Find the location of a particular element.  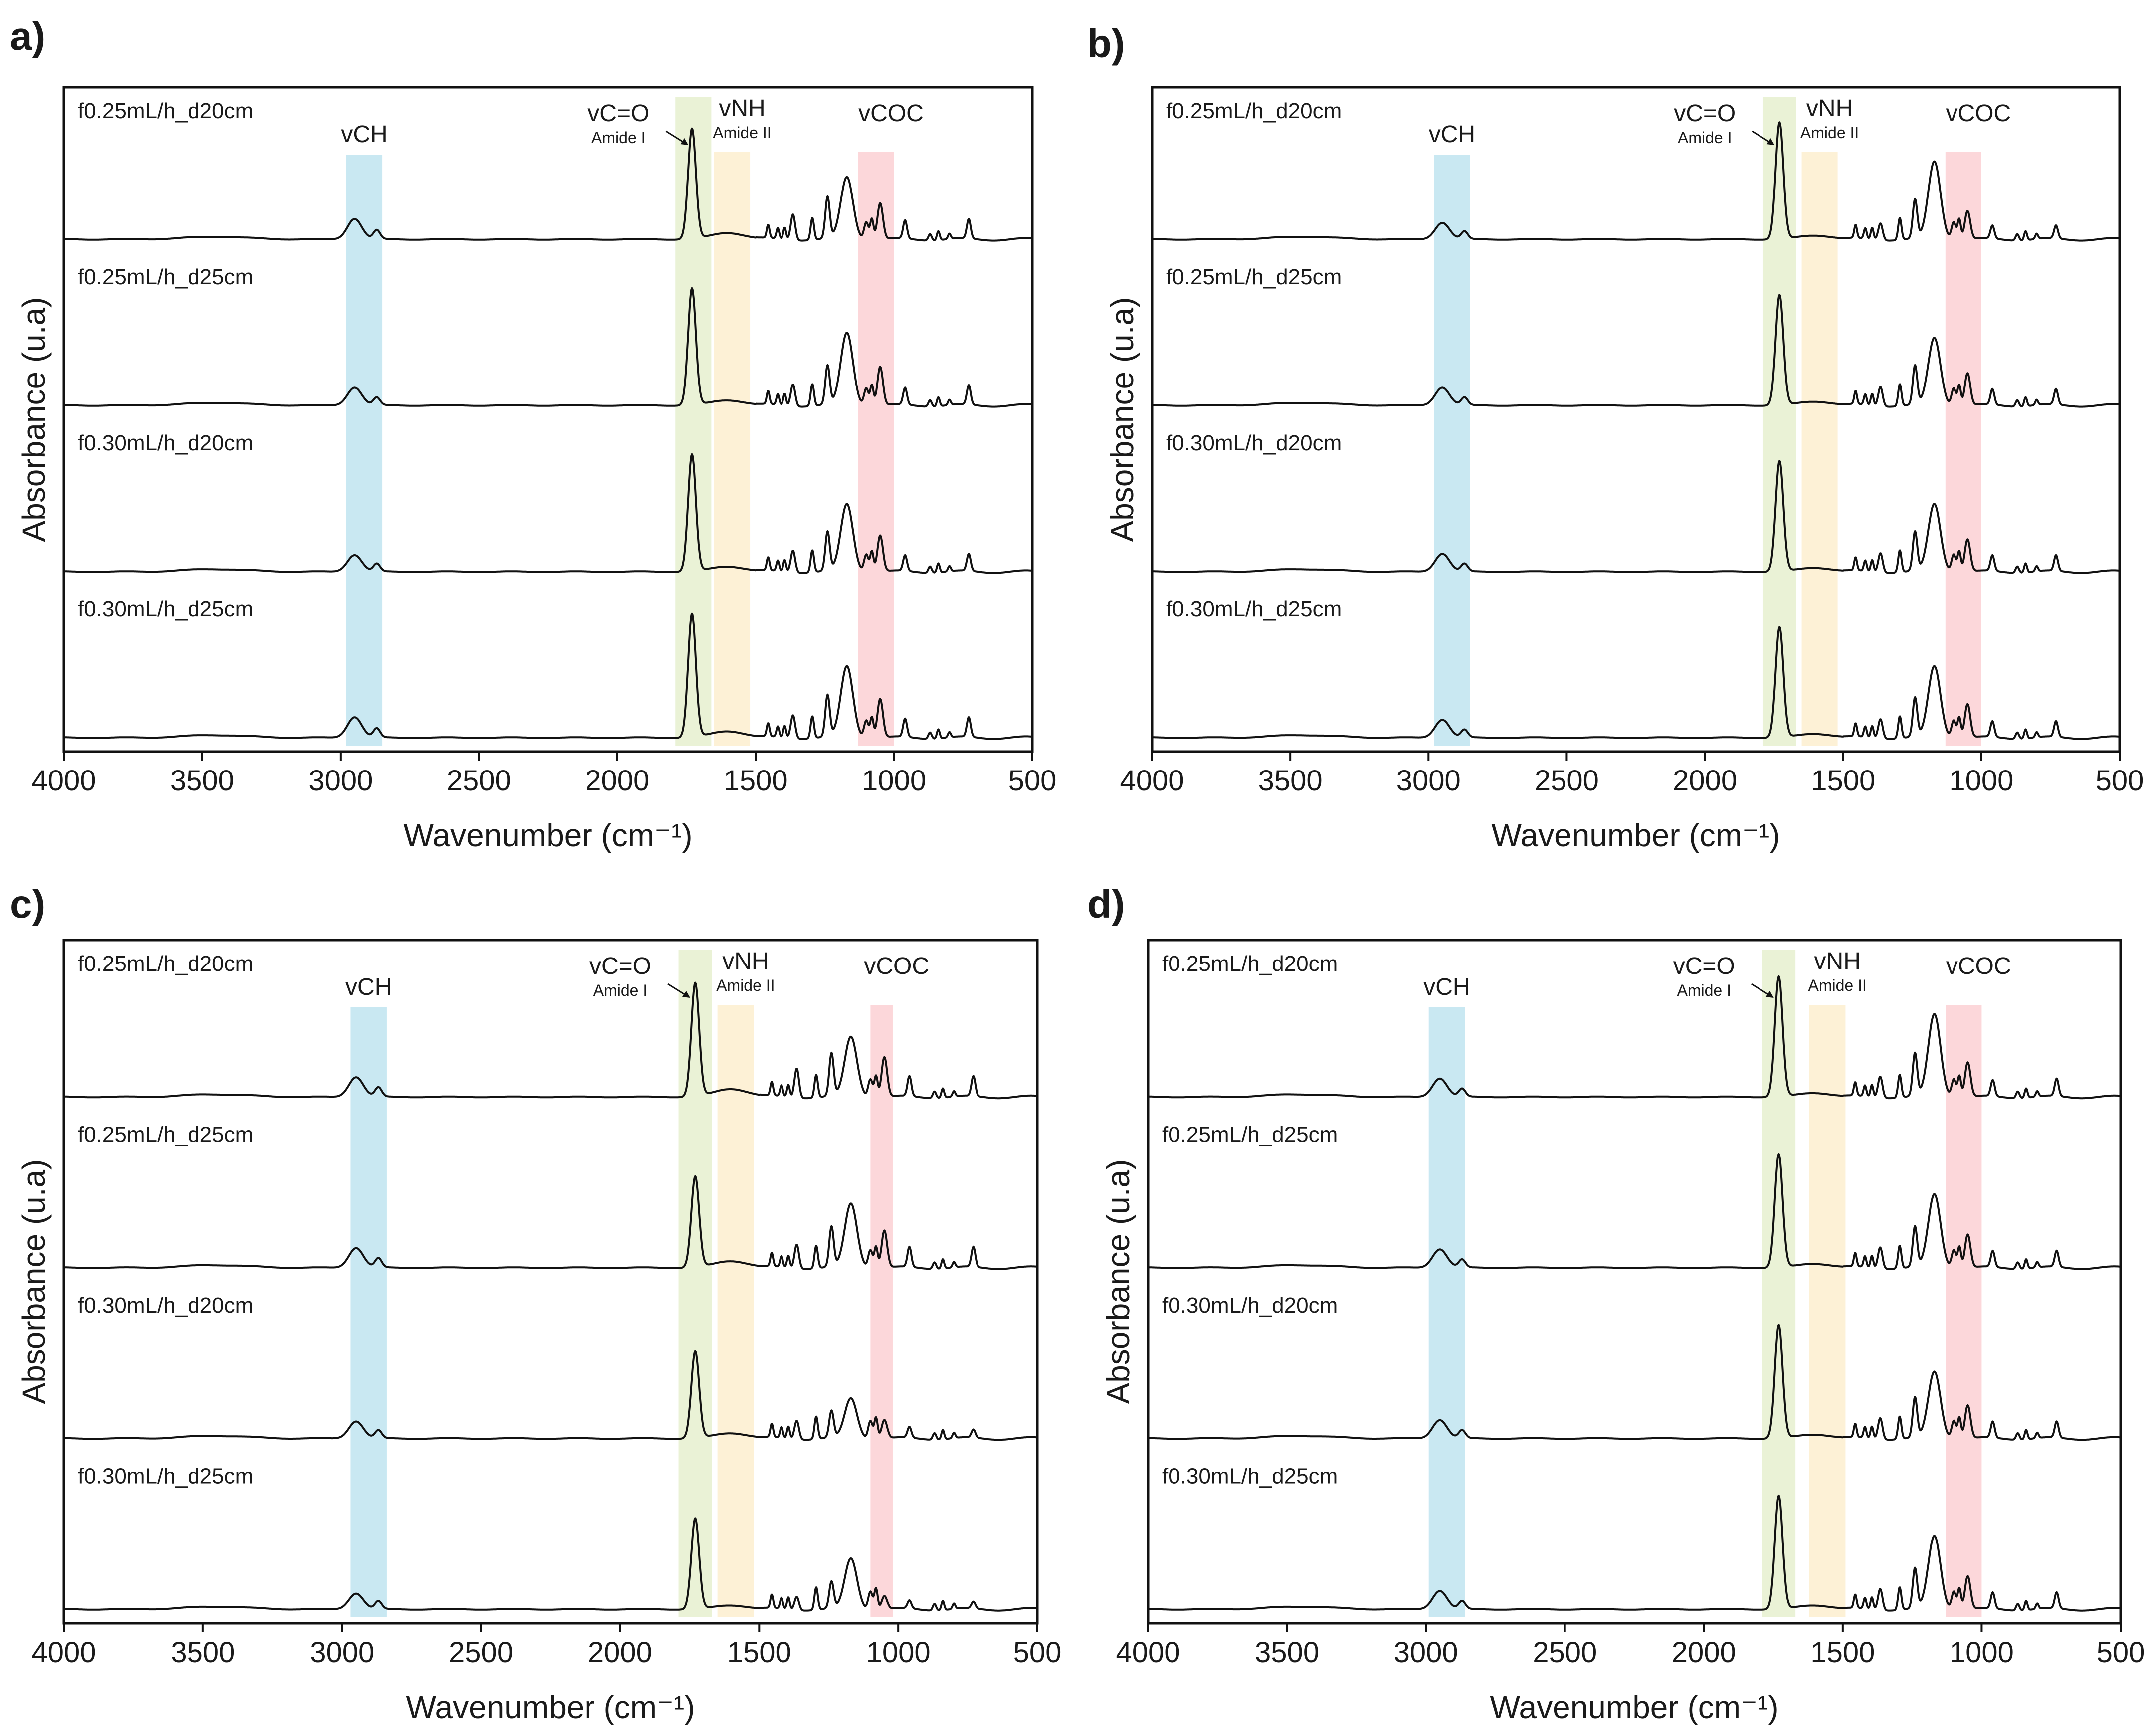

panel-letter: b) is located at coordinates (1106, 43).